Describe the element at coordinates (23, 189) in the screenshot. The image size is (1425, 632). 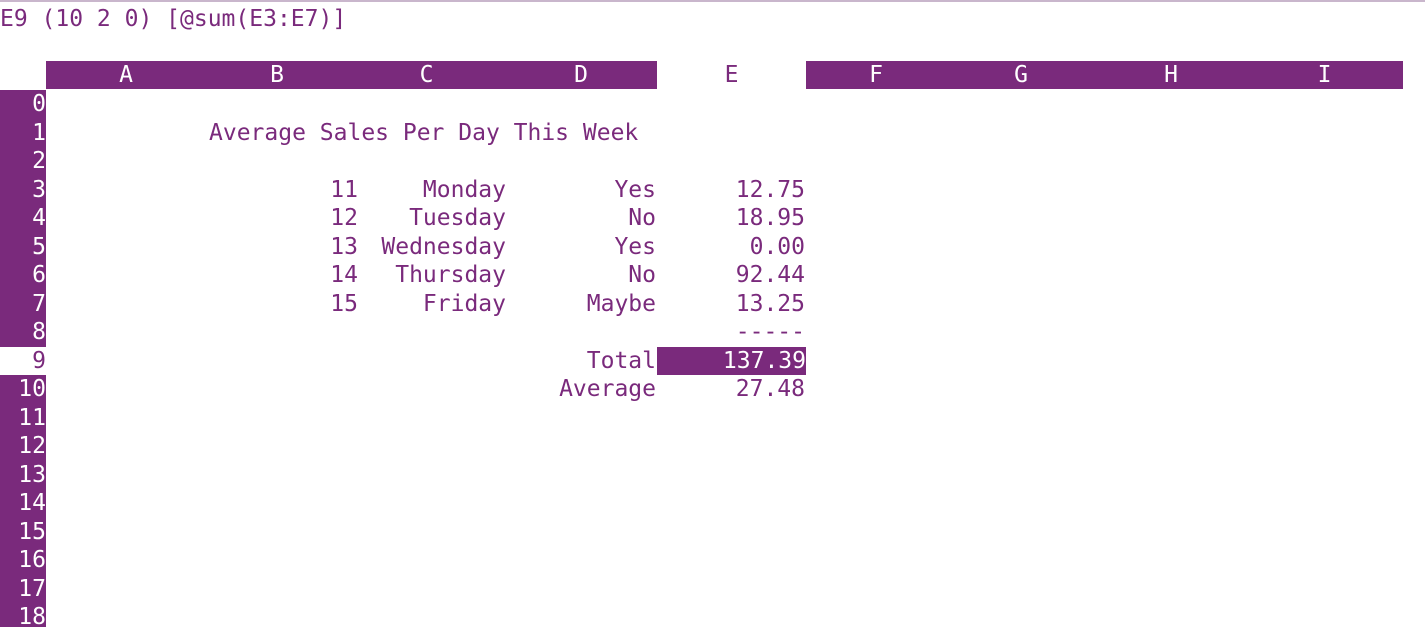
I see `row-header-3: 3` at that location.